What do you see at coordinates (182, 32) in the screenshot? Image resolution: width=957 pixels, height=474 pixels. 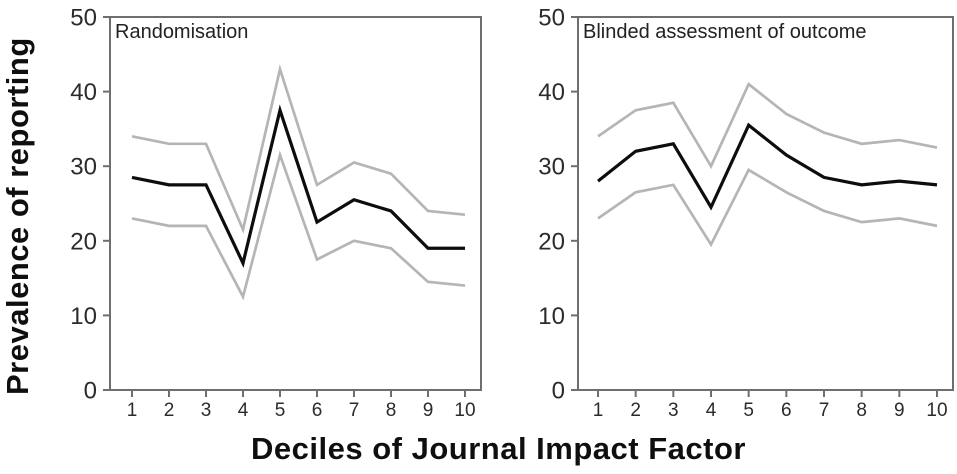 I see `panel-title-randomisation: Randomisation` at bounding box center [182, 32].